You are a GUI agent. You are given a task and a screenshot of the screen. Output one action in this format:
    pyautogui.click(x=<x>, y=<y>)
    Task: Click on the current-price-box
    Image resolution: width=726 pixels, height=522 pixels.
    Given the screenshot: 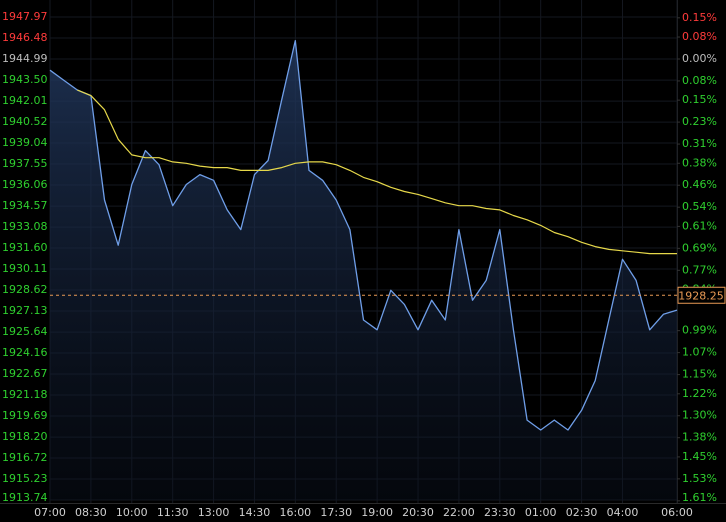 What is the action you would take?
    pyautogui.click(x=701, y=295)
    